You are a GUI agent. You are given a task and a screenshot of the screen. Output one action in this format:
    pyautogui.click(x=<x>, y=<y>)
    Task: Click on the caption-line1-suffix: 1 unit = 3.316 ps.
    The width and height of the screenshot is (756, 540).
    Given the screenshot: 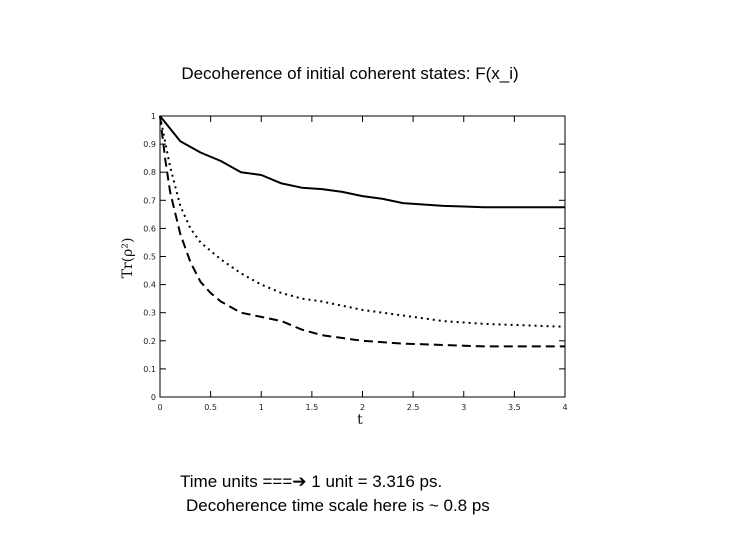 What is the action you would take?
    pyautogui.click(x=374, y=481)
    